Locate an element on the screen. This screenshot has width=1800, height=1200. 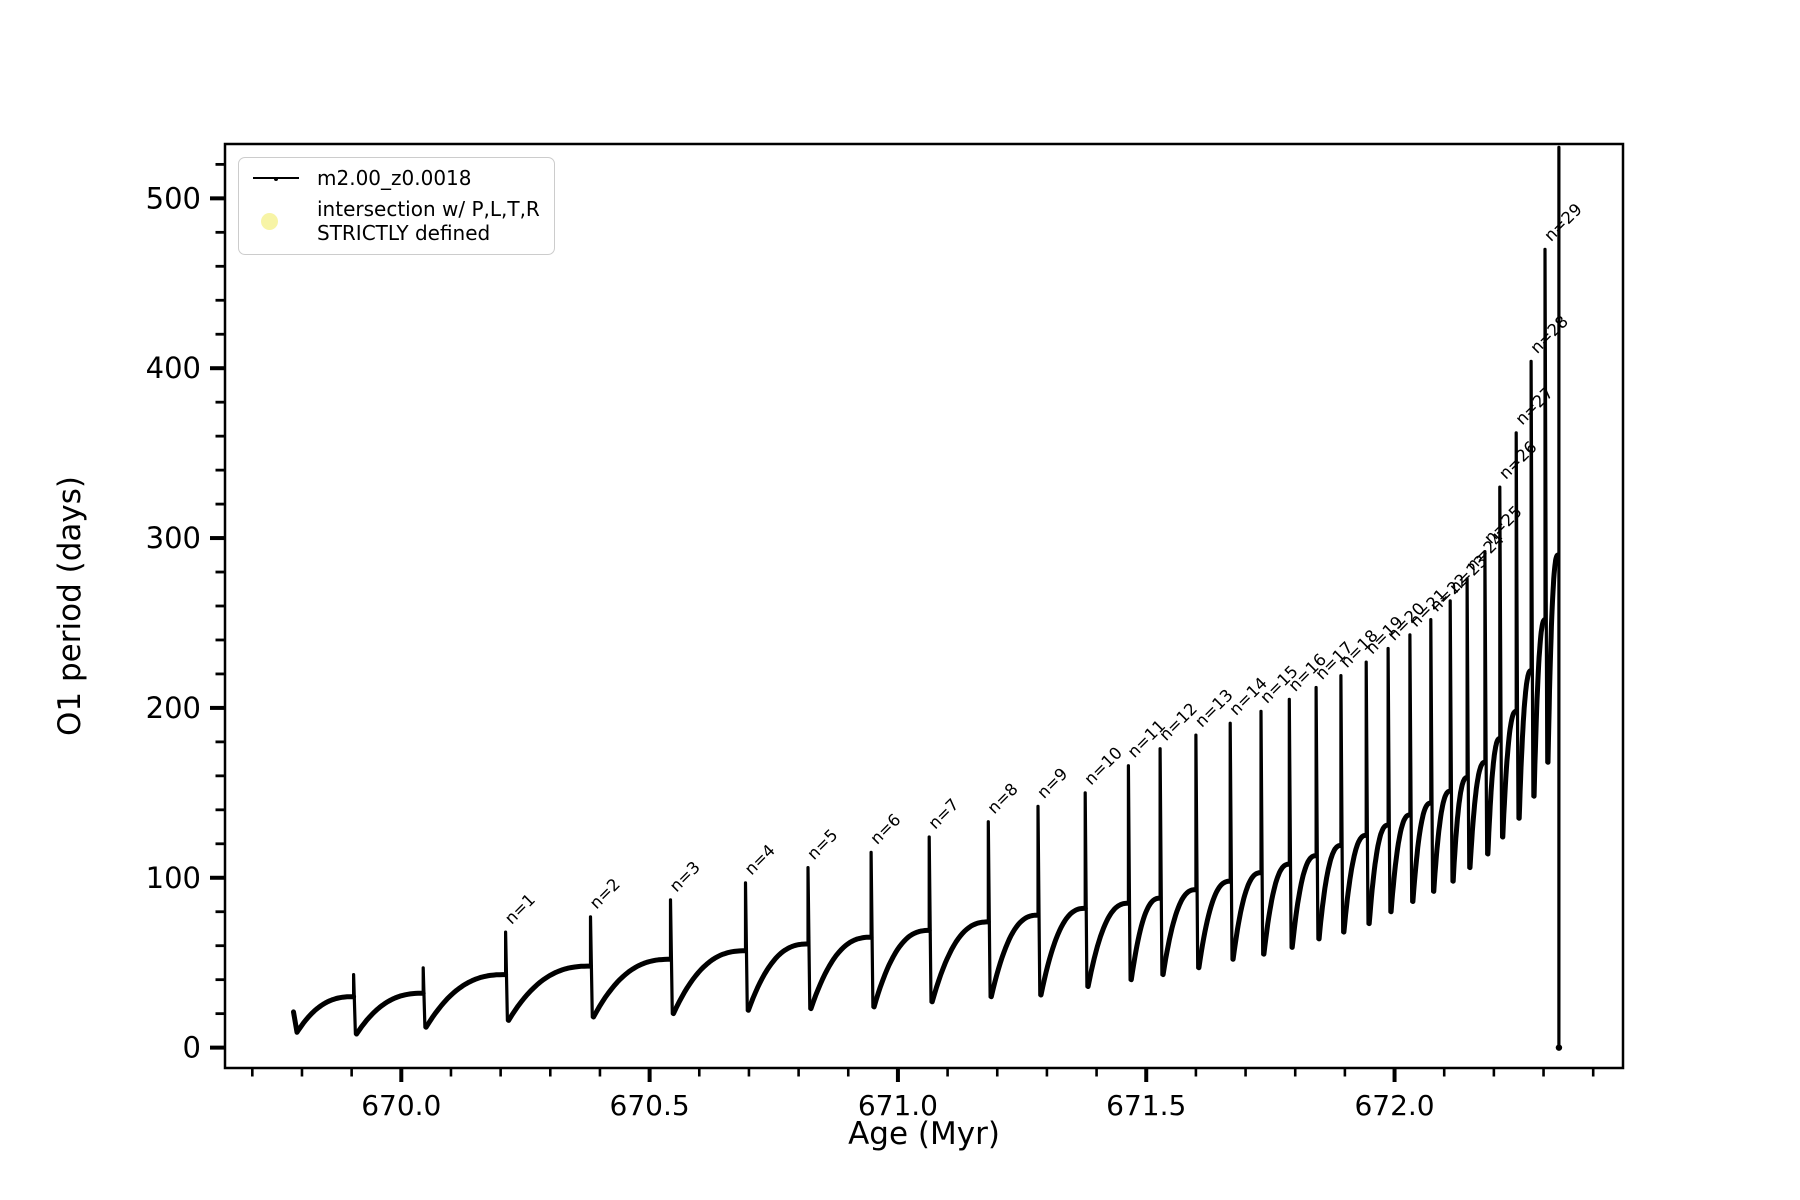
spike-annotation: n=29 is located at coordinates (1562, 222).